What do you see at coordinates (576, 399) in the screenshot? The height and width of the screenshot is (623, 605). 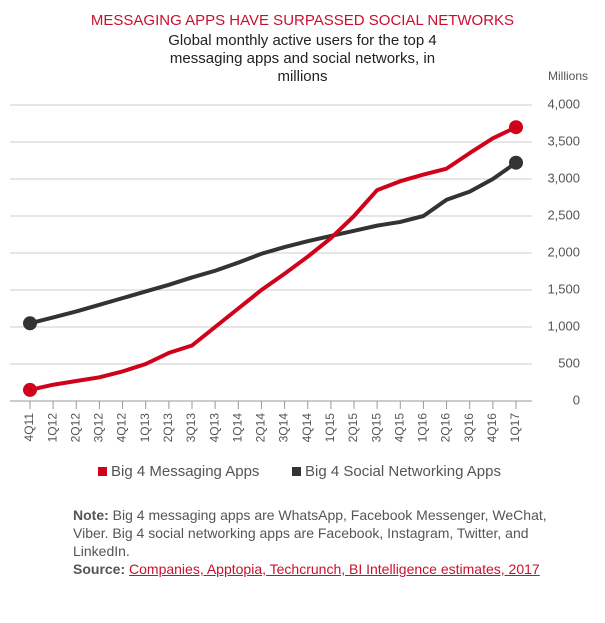 I see `y-tick-label: 0` at bounding box center [576, 399].